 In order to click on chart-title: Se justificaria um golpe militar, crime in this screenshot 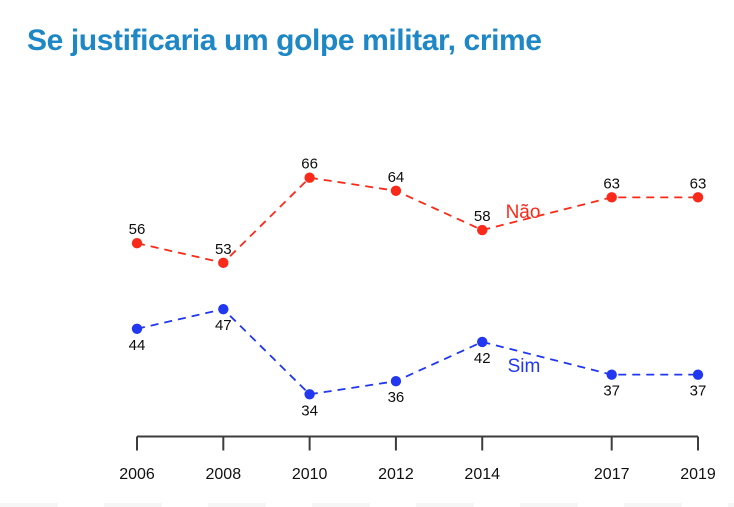, I will do `click(284, 40)`.